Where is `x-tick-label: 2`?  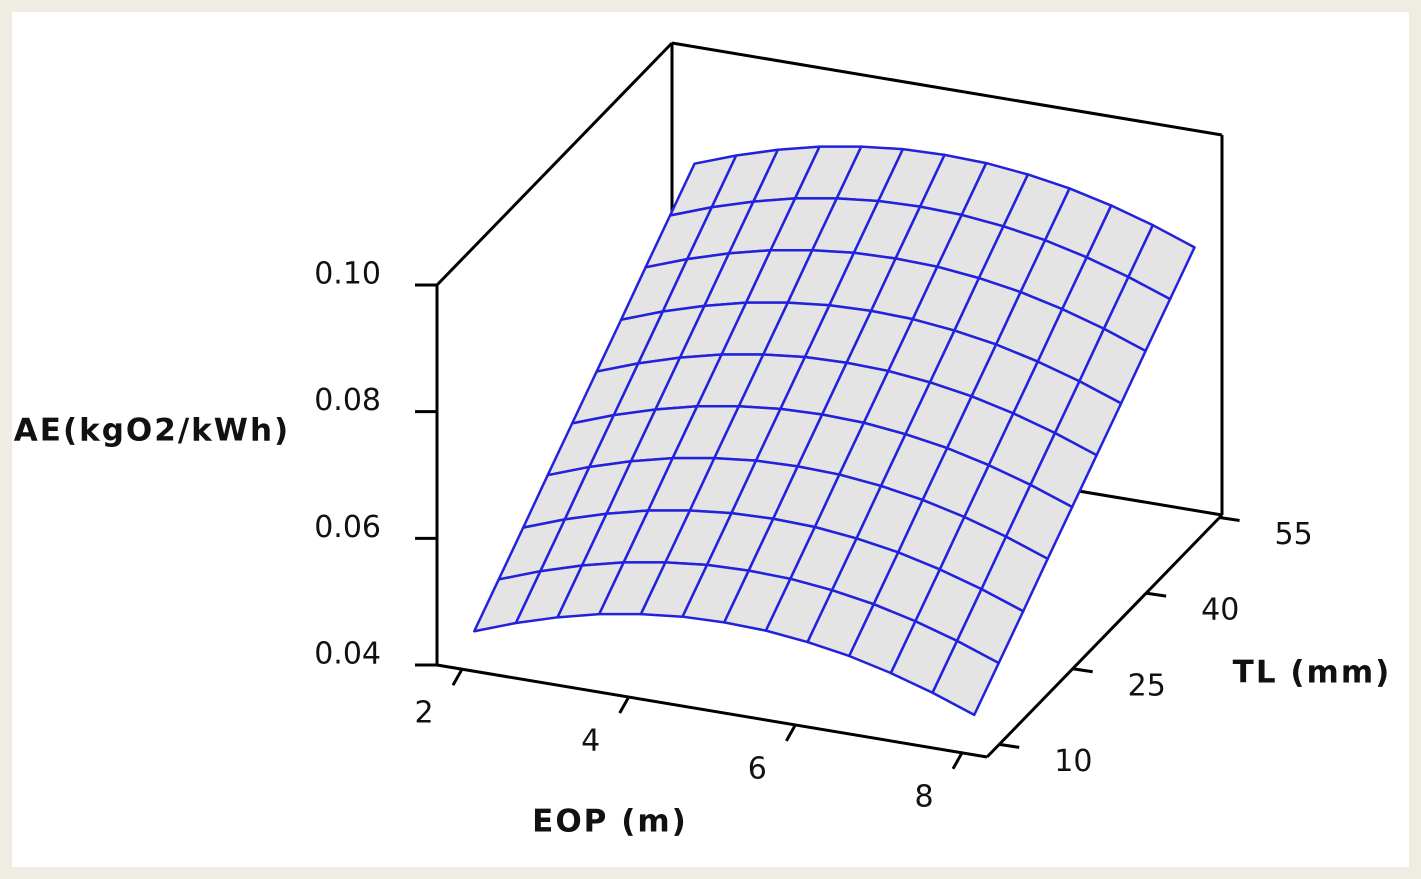
x-tick-label: 2 is located at coordinates (423, 713).